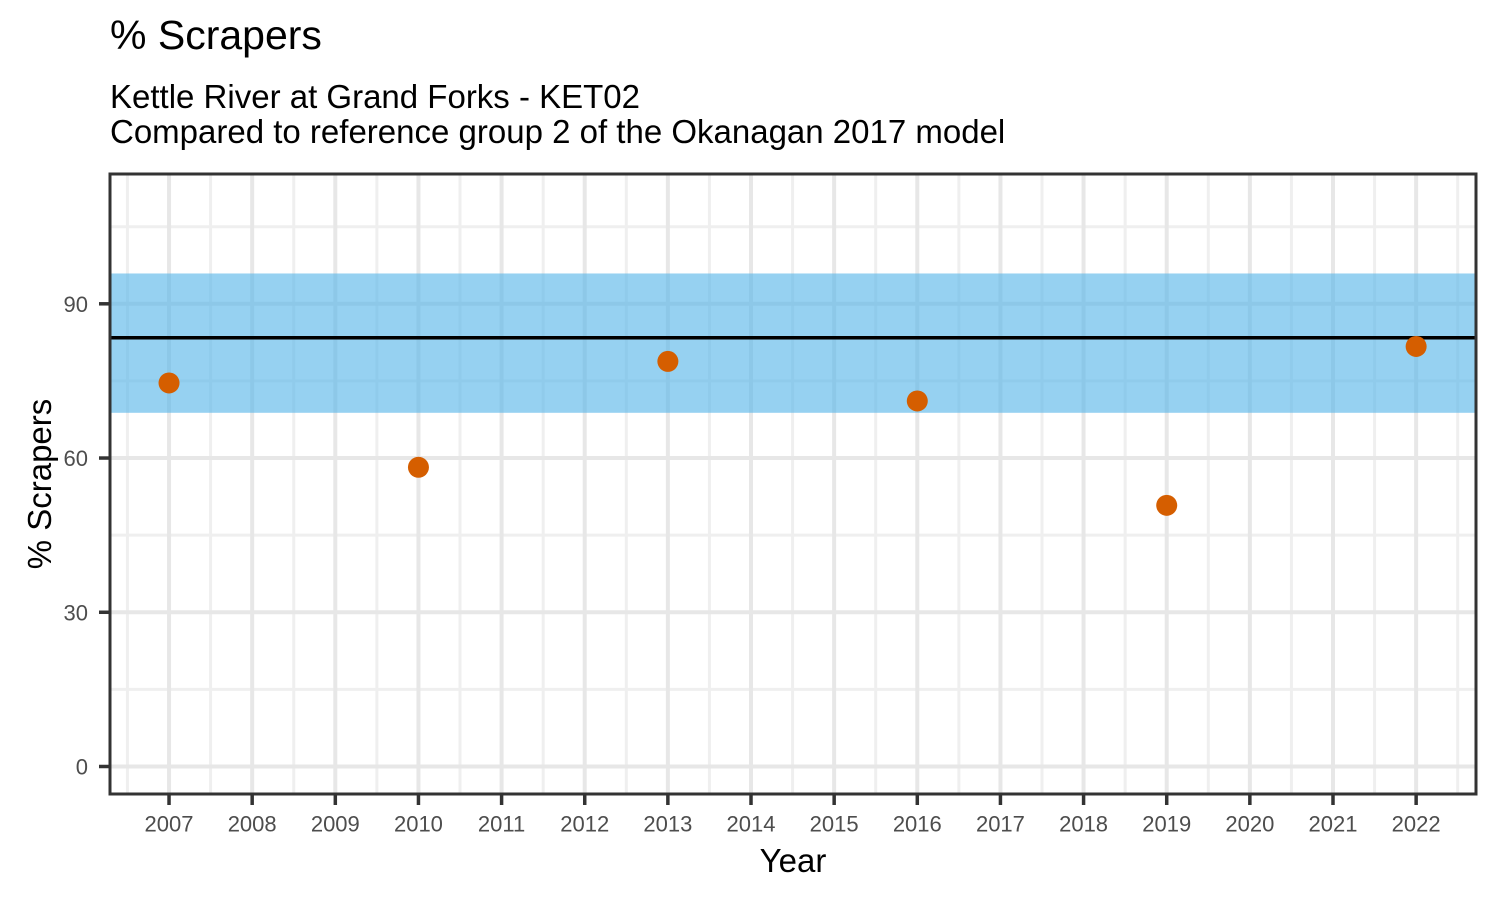  Describe the element at coordinates (39, 484) in the screenshot. I see `y-axis-title: % Scrapers` at that location.